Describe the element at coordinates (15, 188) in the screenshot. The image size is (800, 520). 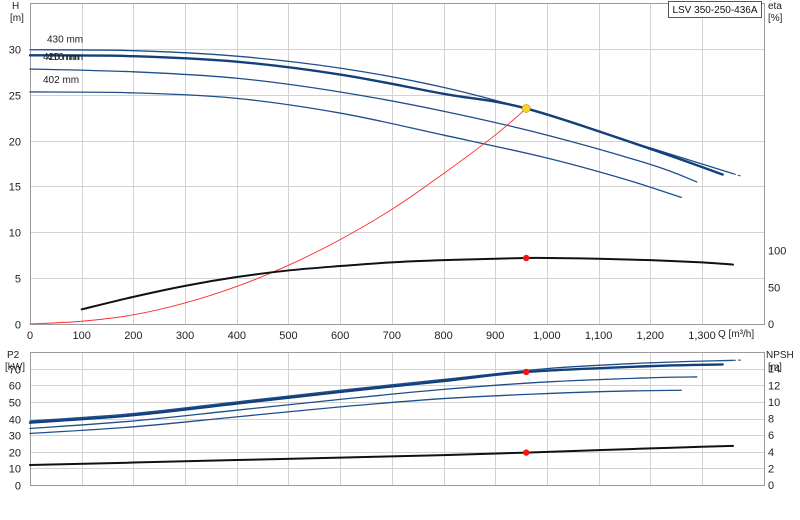
I see `top-left-tick-label: 15` at that location.